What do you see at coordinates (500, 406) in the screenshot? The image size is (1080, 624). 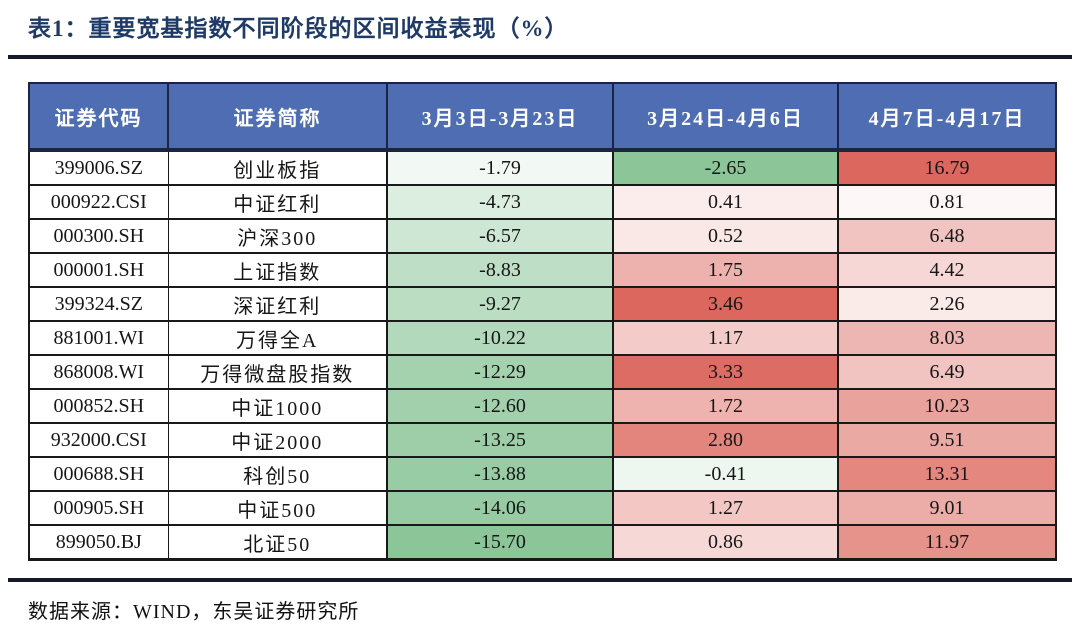 I see `return-value-cell: -12.60` at bounding box center [500, 406].